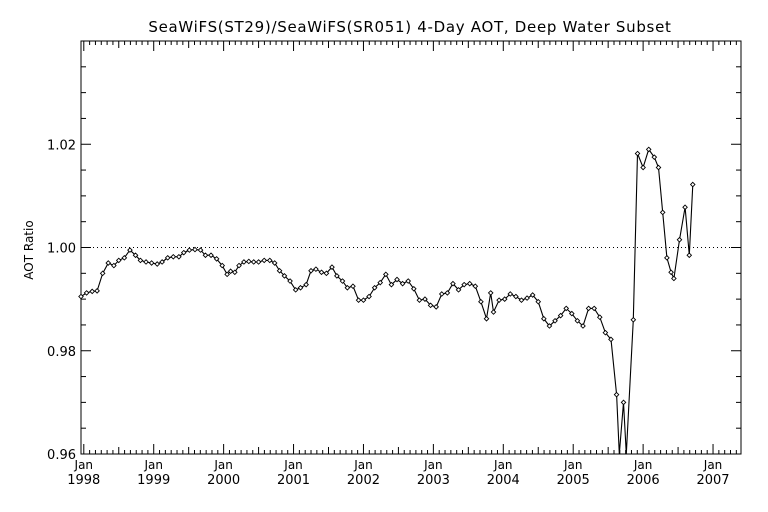  I want to click on y-axis-label: AOT Ratio, so click(29, 249).